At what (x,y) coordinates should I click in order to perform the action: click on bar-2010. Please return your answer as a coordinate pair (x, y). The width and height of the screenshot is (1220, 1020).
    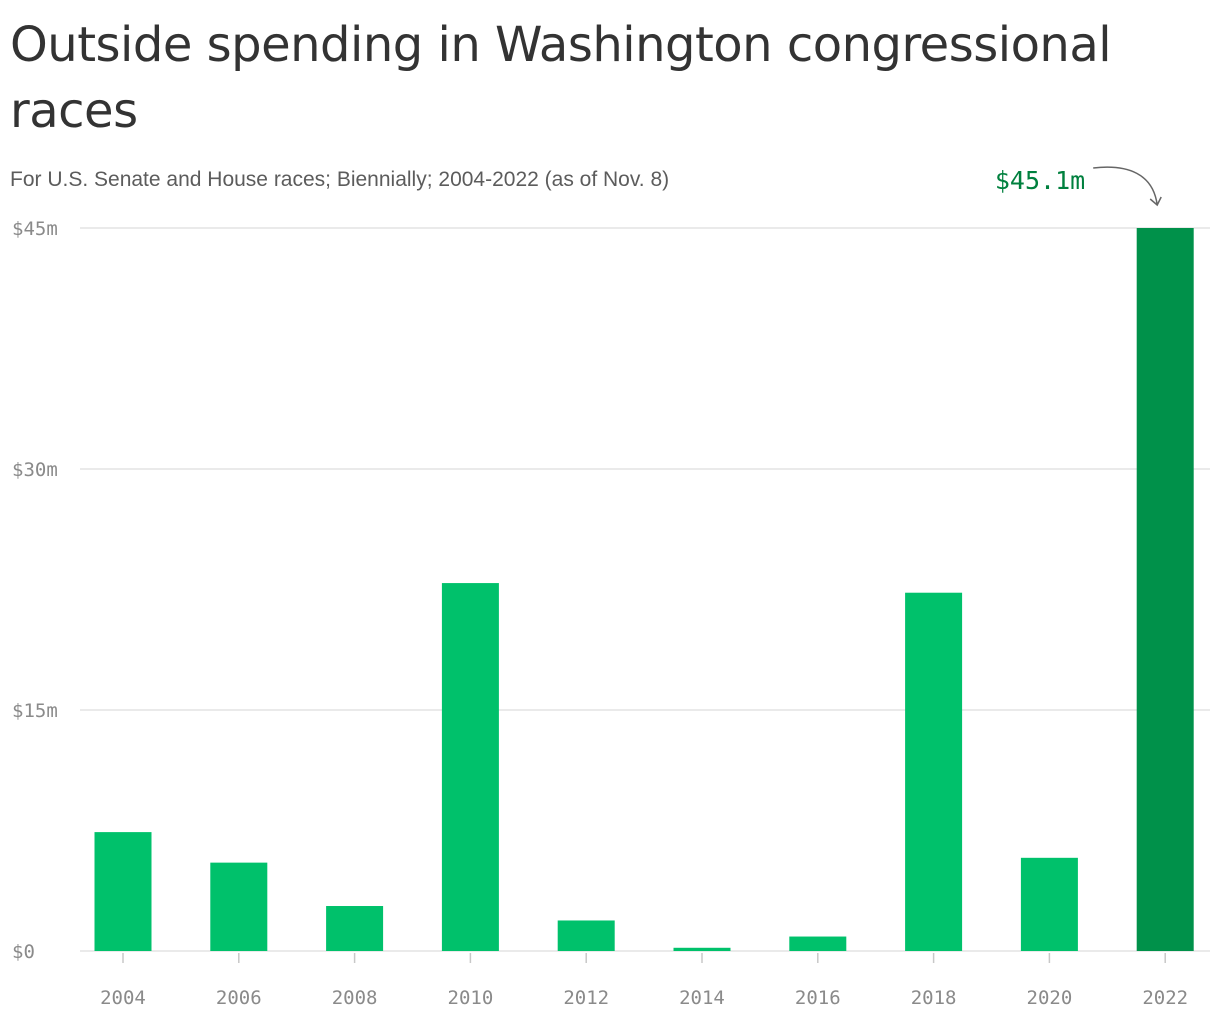
    Looking at the image, I should click on (470, 767).